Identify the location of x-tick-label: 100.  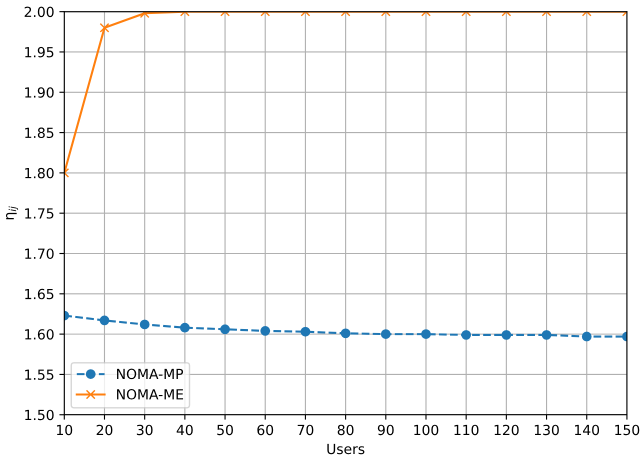
(426, 430).